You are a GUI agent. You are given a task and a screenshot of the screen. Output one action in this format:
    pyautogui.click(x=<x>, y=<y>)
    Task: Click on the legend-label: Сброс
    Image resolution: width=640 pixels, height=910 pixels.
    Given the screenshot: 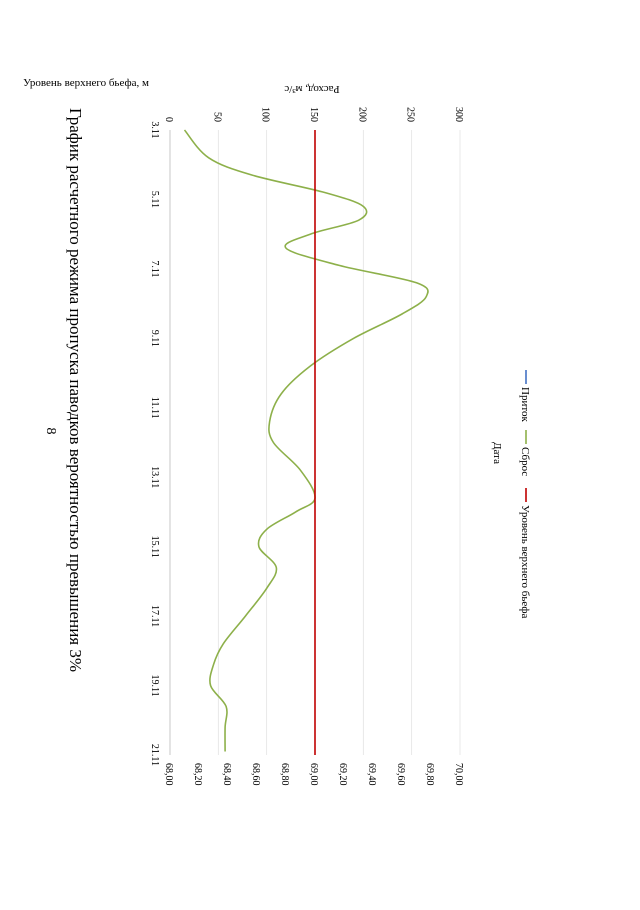 What is the action you would take?
    pyautogui.click(x=525, y=461)
    